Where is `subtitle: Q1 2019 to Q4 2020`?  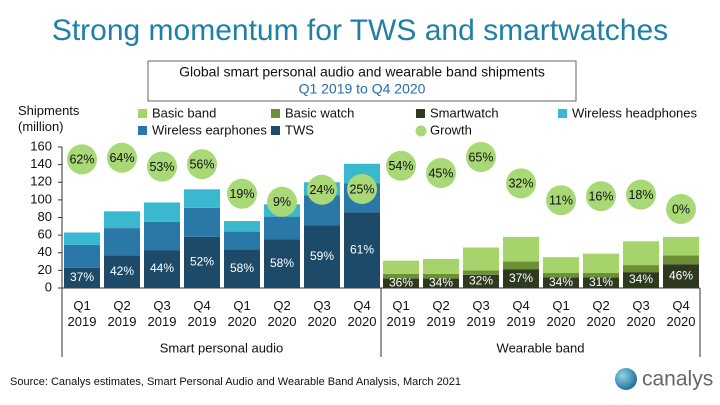
subtitle: Q1 2019 to Q4 2020 is located at coordinates (362, 89).